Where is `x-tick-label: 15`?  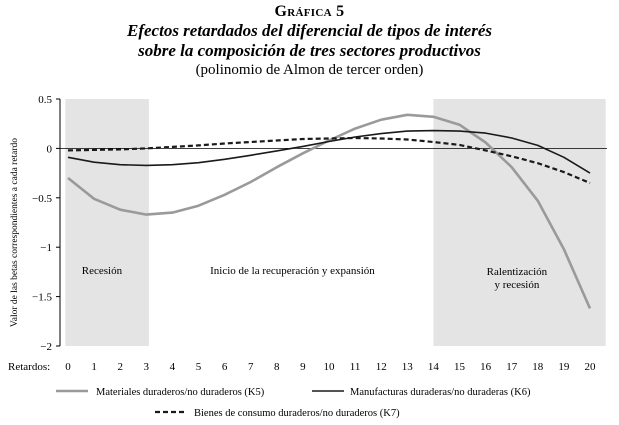 x-tick-label: 15 is located at coordinates (460, 367).